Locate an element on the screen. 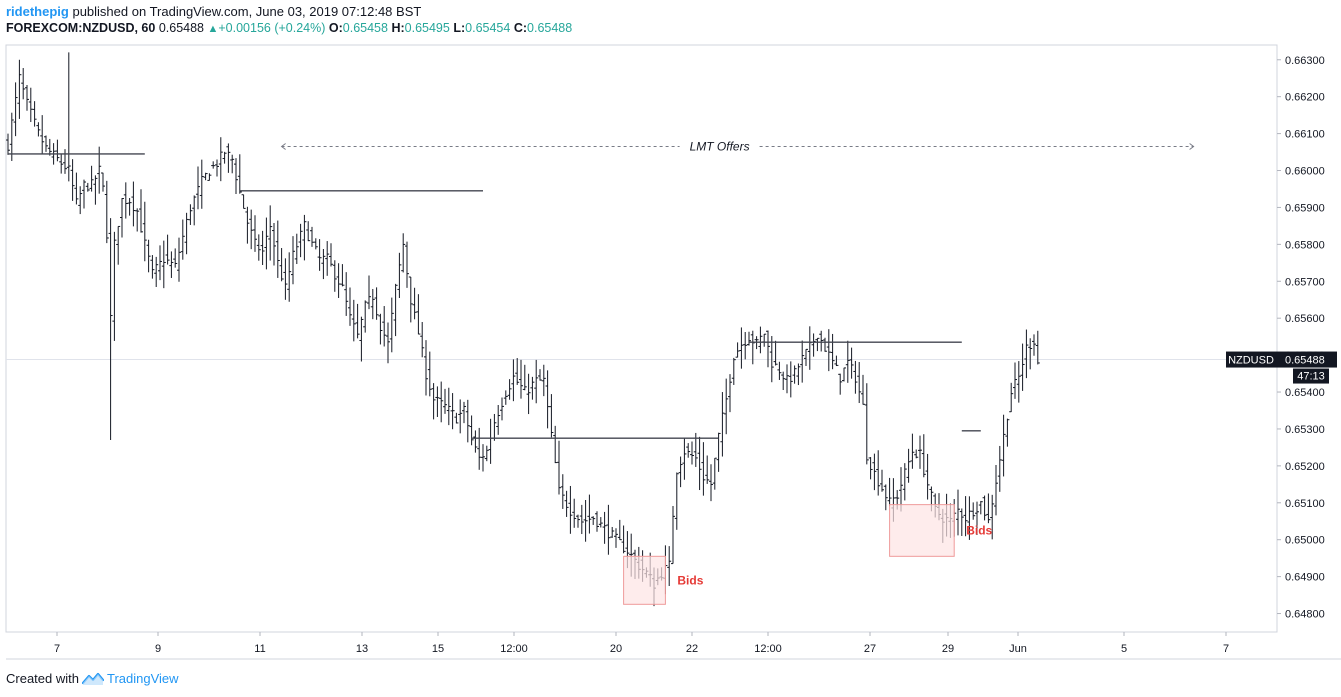 The image size is (1341, 697). tradingview-brand: TradingView is located at coordinates (130, 678).